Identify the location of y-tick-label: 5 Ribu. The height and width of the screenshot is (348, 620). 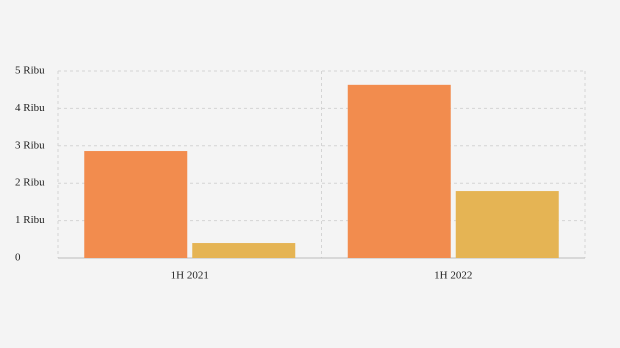
(30, 71).